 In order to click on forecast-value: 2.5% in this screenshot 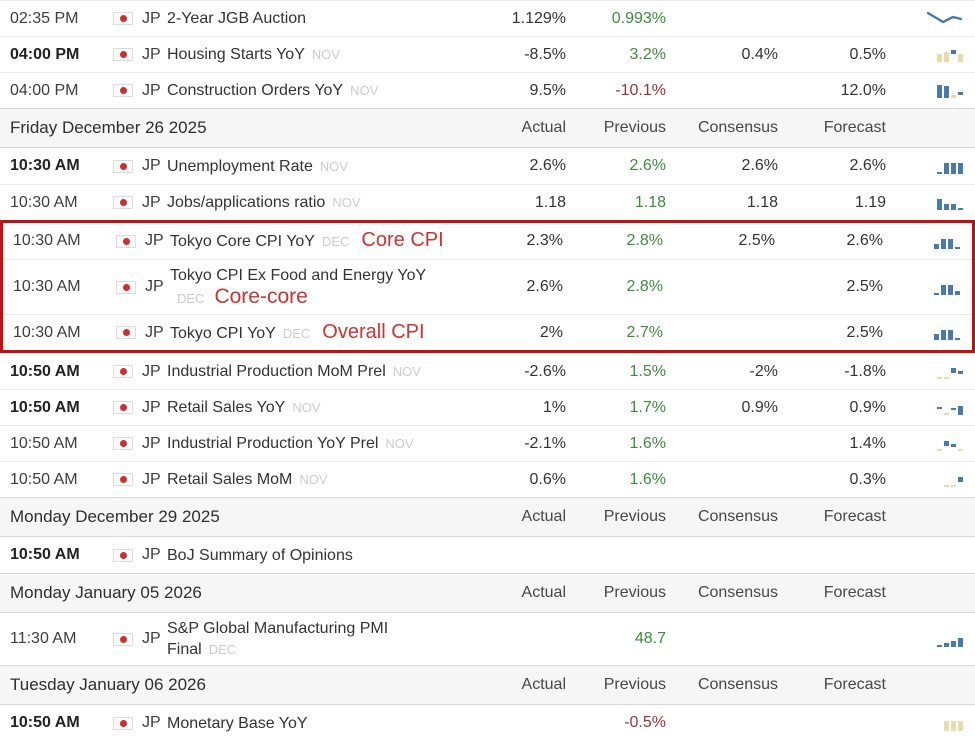, I will do `click(864, 286)`.